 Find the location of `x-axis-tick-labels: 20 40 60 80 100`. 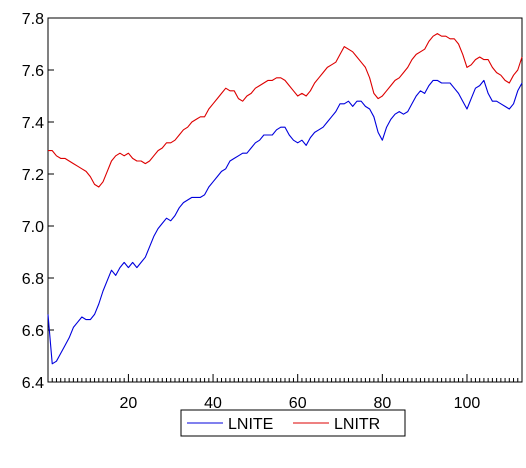

x-axis-tick-labels: 20 40 60 80 100 is located at coordinates (300, 403).